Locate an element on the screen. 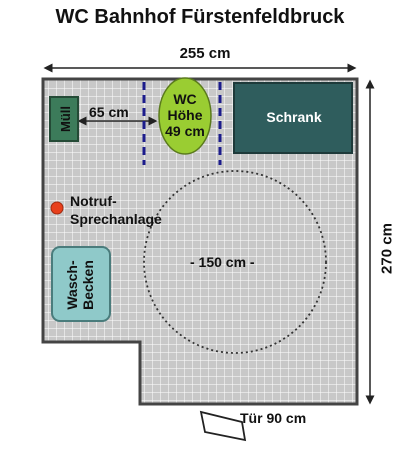  turning-circle-label: - 150 cm - is located at coordinates (222, 262).